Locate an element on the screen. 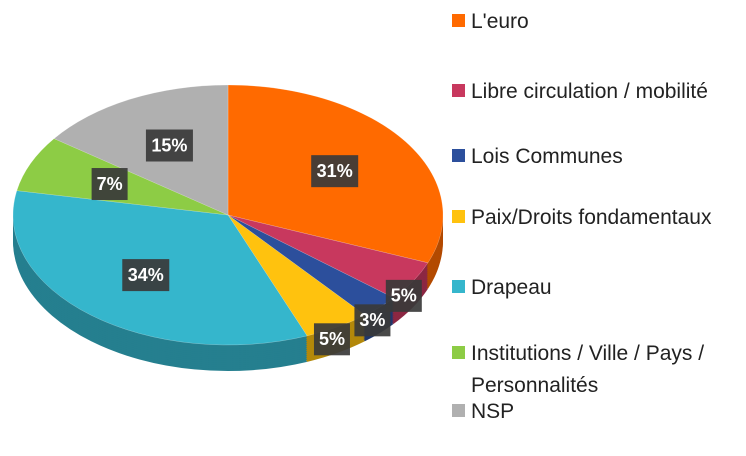 This screenshot has width=746, height=456. data-label: 31% is located at coordinates (335, 171).